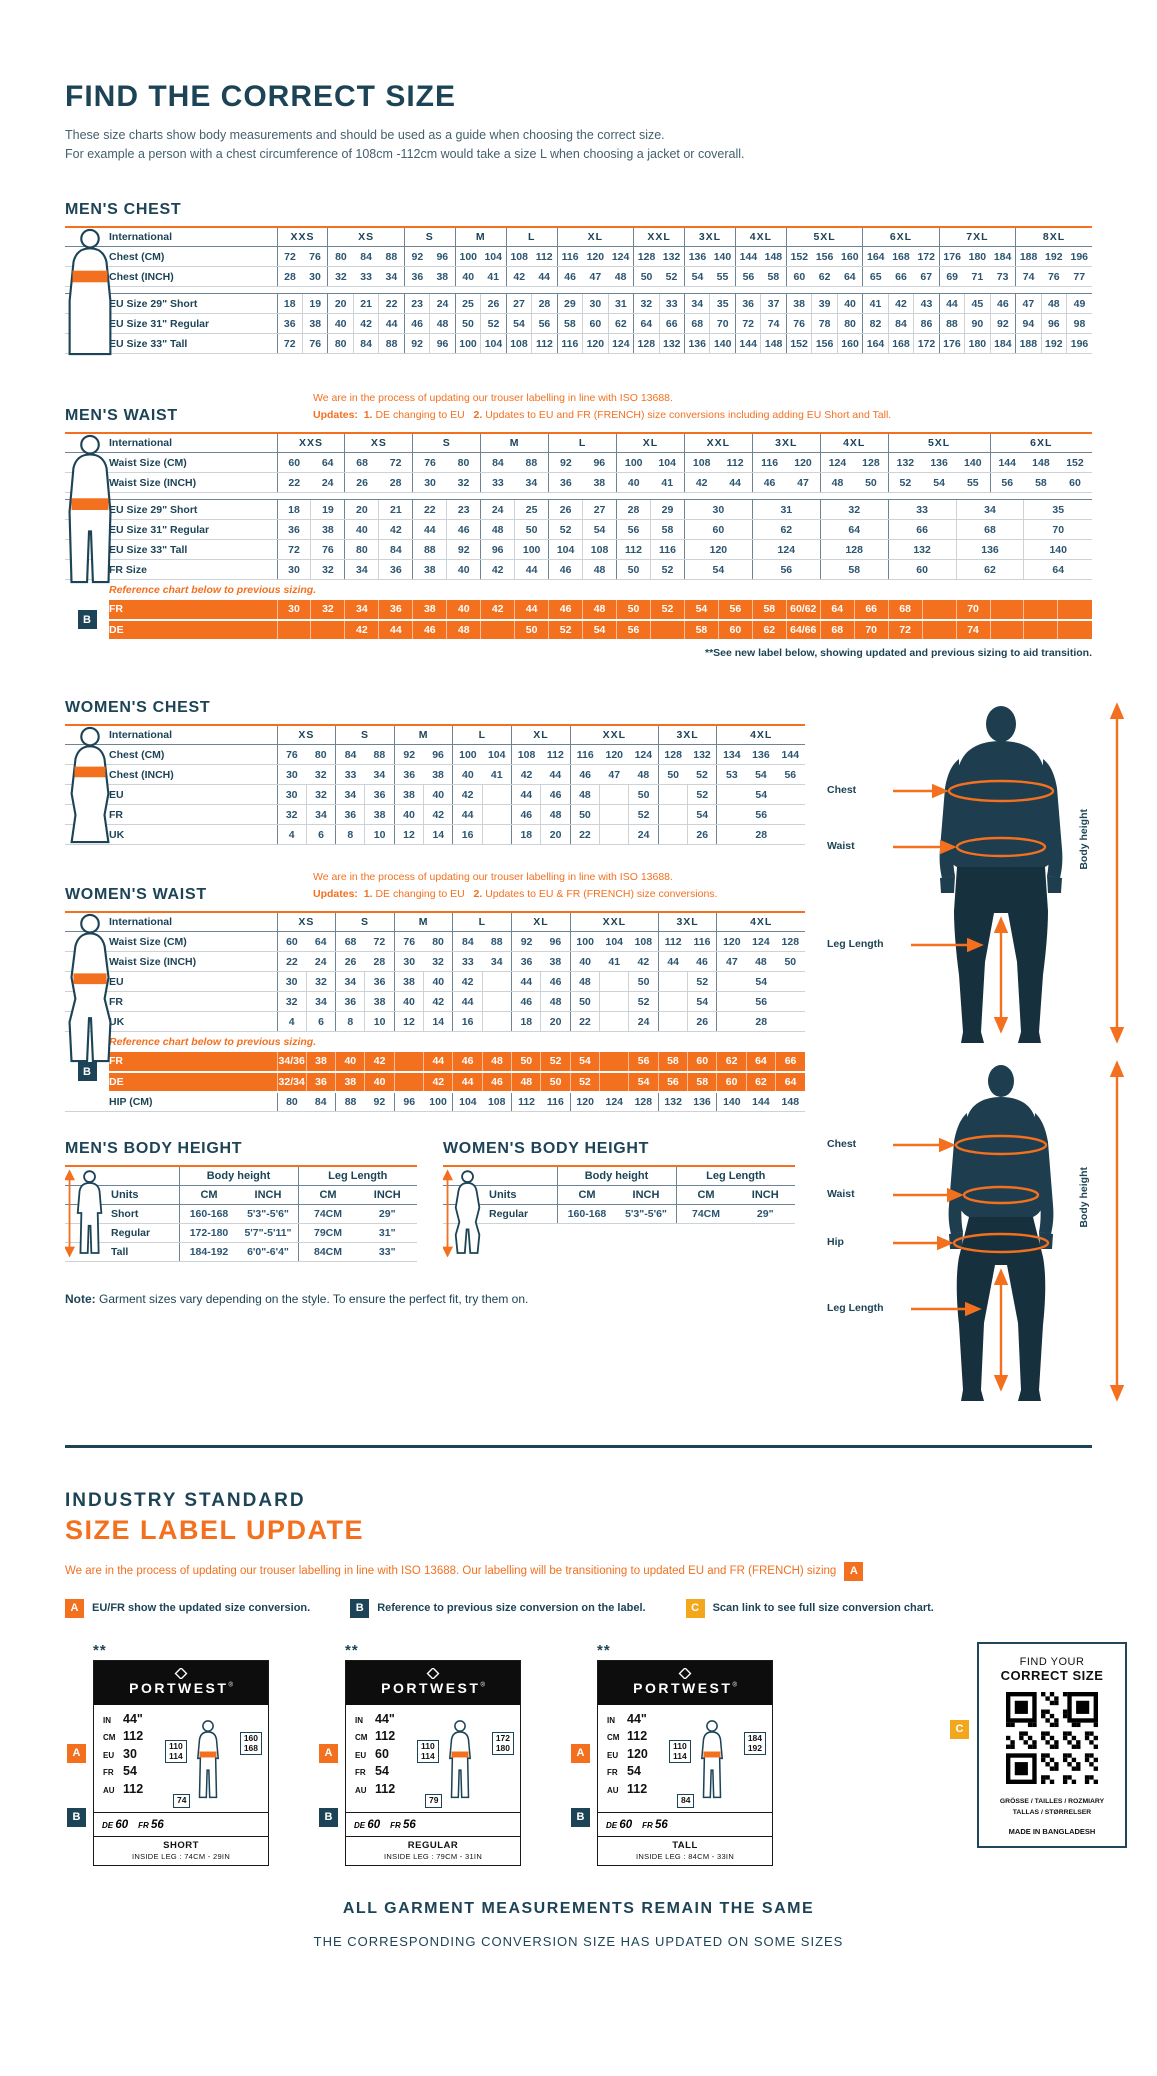 Image resolution: width=1157 pixels, height=2076 pixels. Describe the element at coordinates (90, 508) in the screenshot. I see `mens-waist-figure-icon` at that location.